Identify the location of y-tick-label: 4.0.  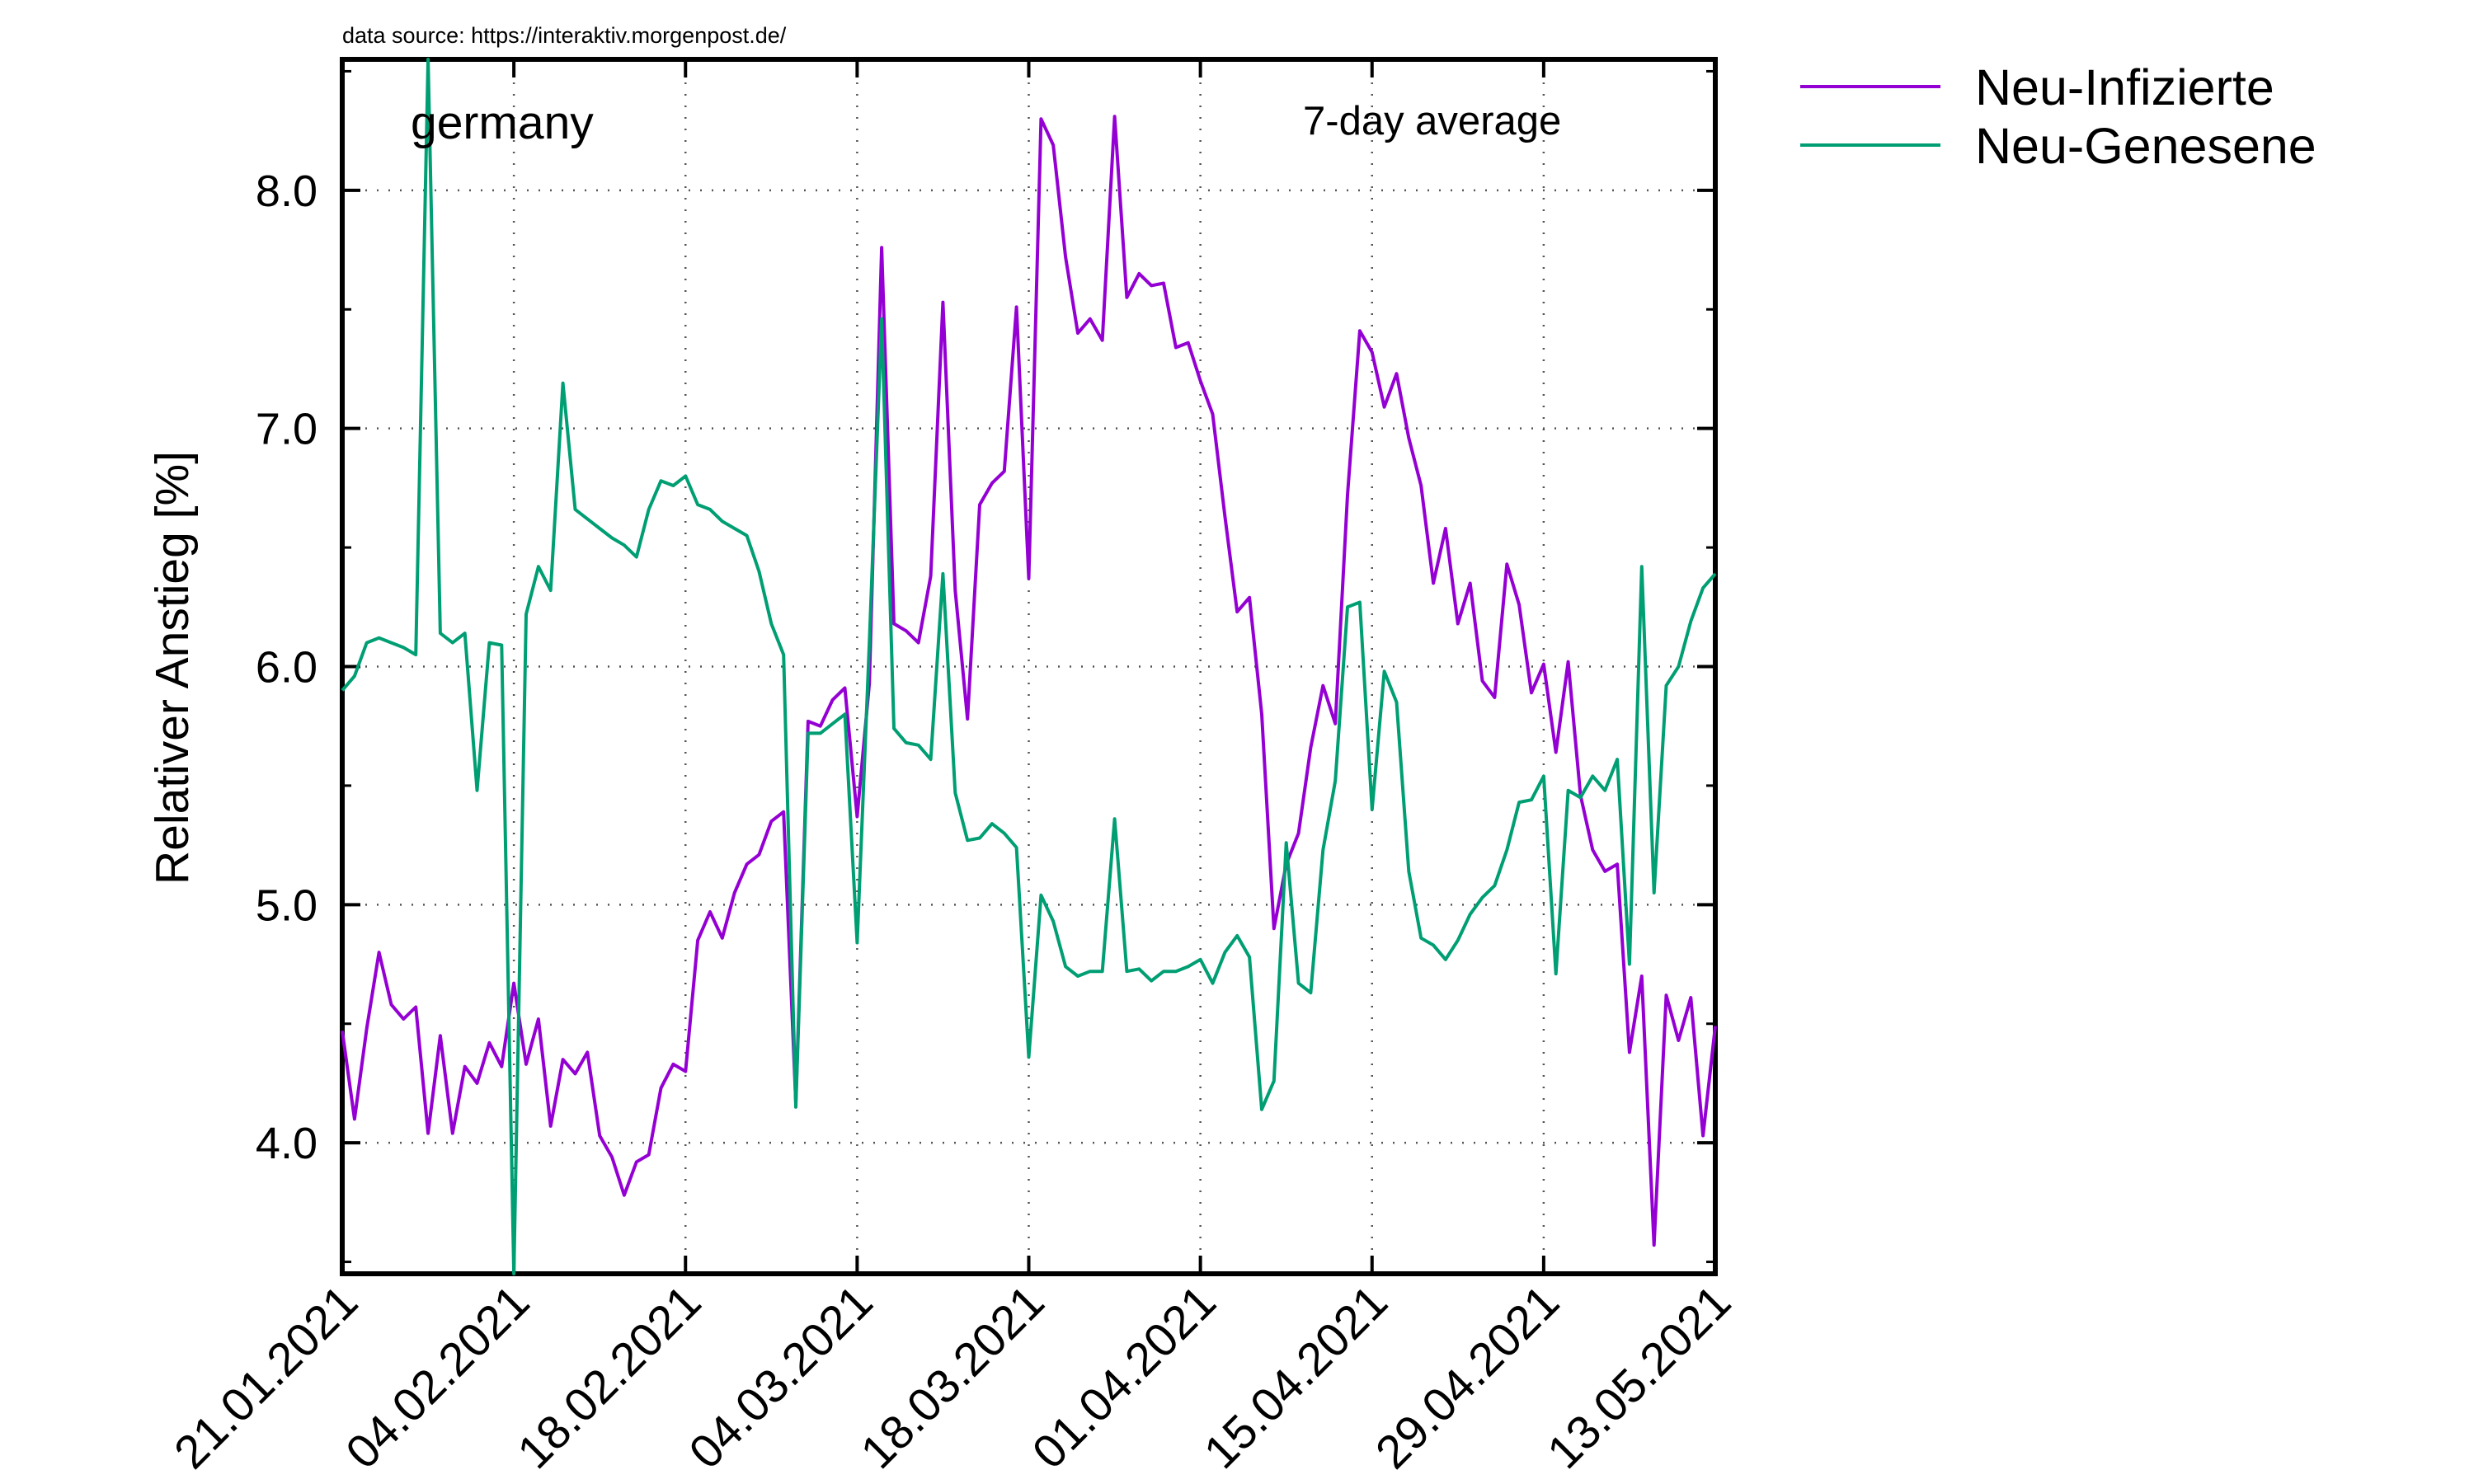
(286, 1143).